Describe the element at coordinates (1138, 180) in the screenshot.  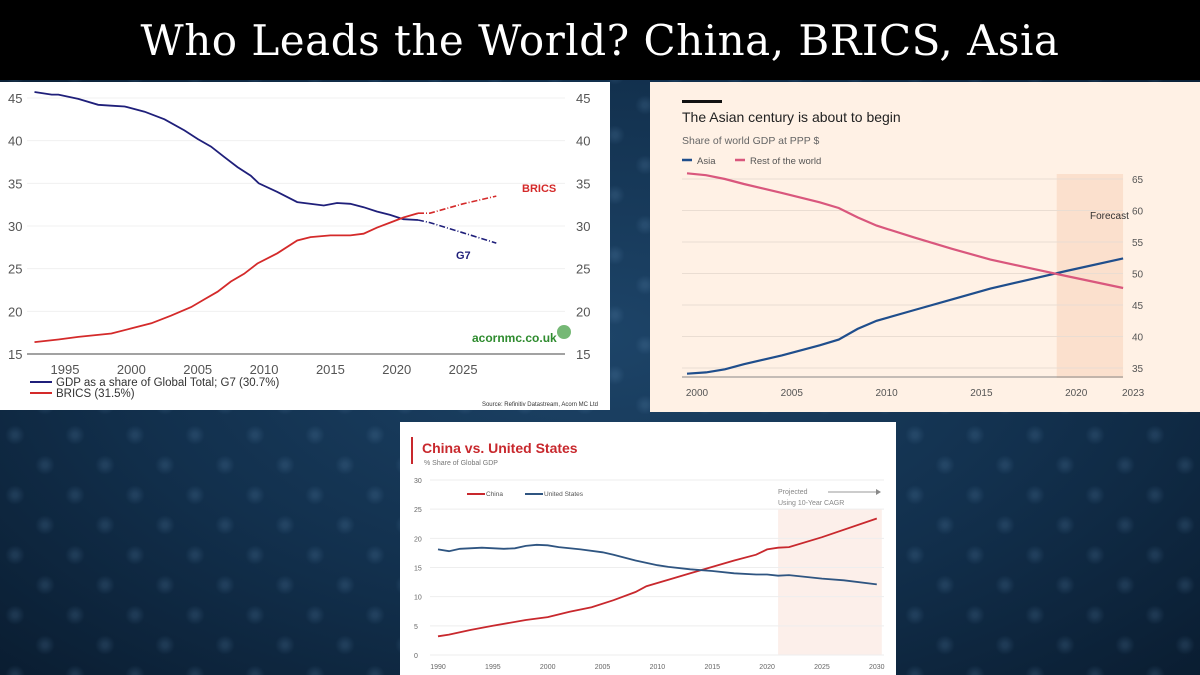
I see `y-tick-label: 65` at that location.